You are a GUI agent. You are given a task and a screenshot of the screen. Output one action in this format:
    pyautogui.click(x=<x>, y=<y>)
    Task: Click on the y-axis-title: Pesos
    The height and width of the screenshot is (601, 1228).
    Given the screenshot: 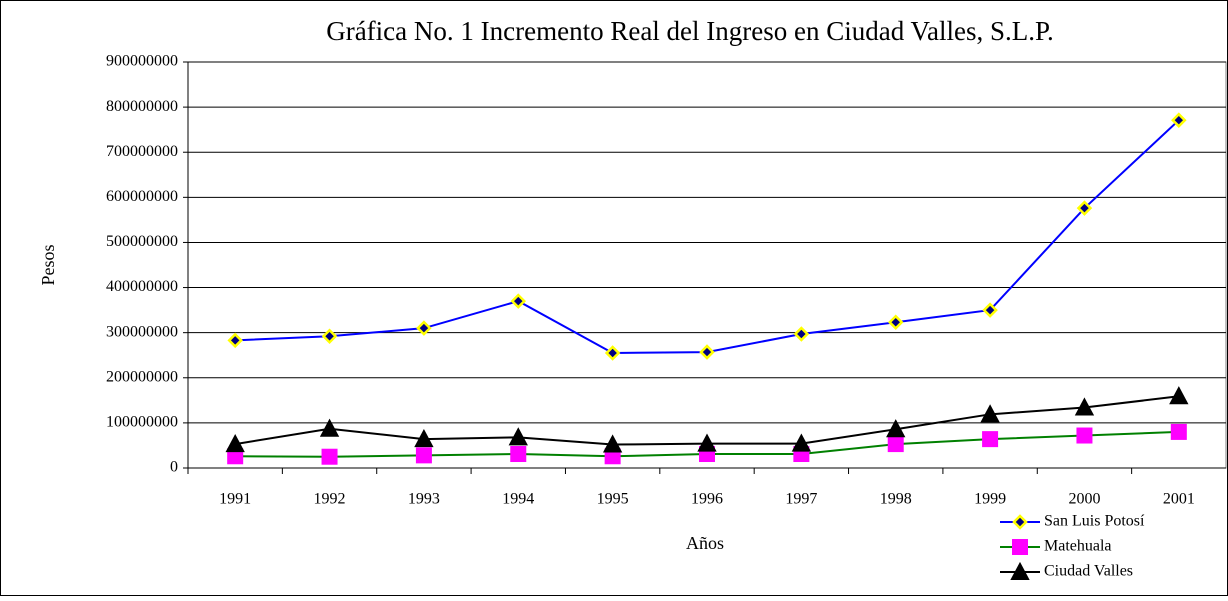 What is the action you would take?
    pyautogui.click(x=48, y=264)
    